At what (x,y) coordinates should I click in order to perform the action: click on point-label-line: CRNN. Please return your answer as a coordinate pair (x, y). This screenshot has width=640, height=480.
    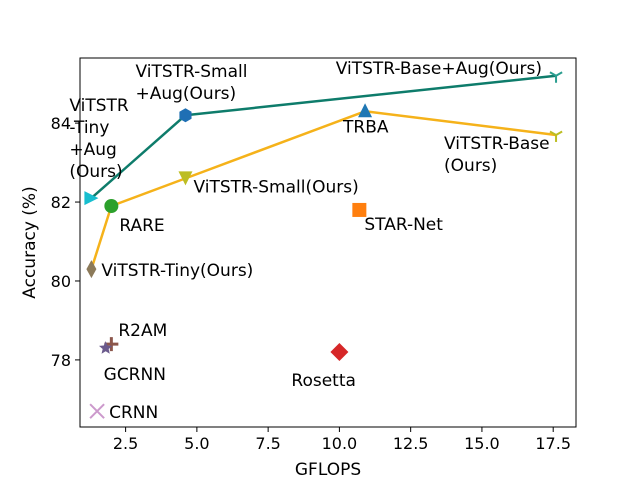
    Looking at the image, I should click on (133, 413).